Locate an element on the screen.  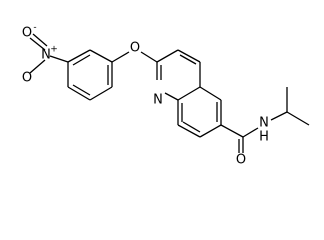
charge: + is located at coordinates (54, 50).